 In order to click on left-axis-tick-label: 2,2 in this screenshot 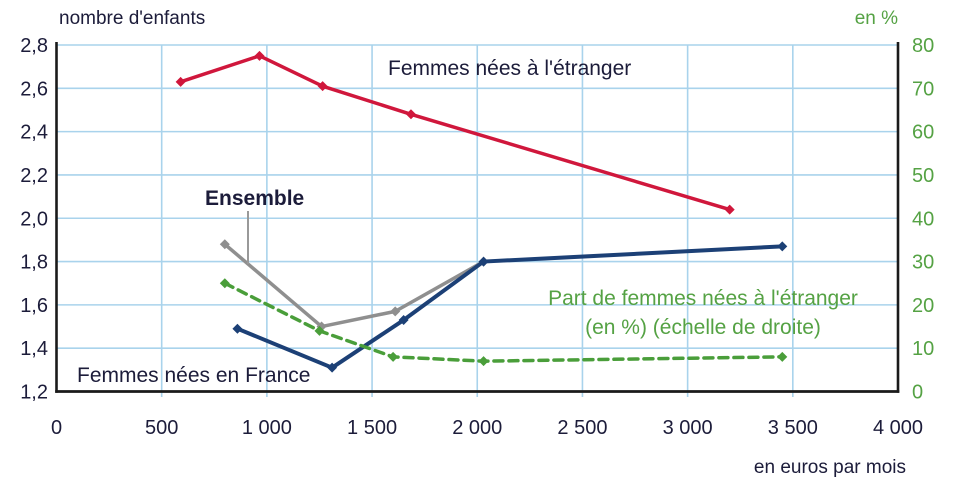, I will do `click(34, 176)`.